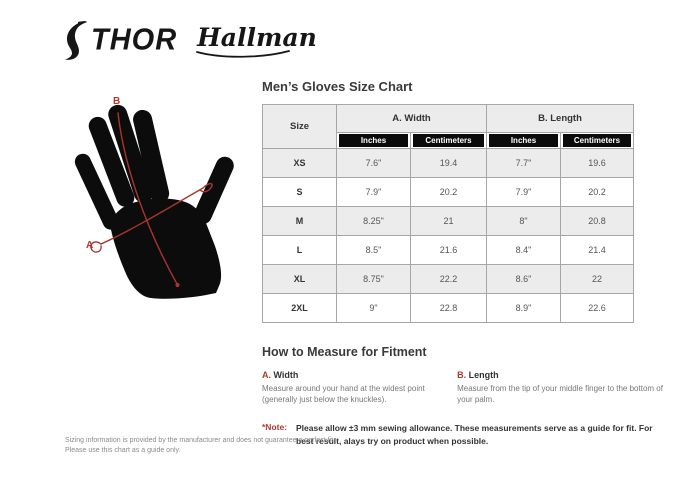 The width and height of the screenshot is (700, 478). Describe the element at coordinates (134, 39) in the screenshot. I see `thor-logo-text: THOR` at that location.